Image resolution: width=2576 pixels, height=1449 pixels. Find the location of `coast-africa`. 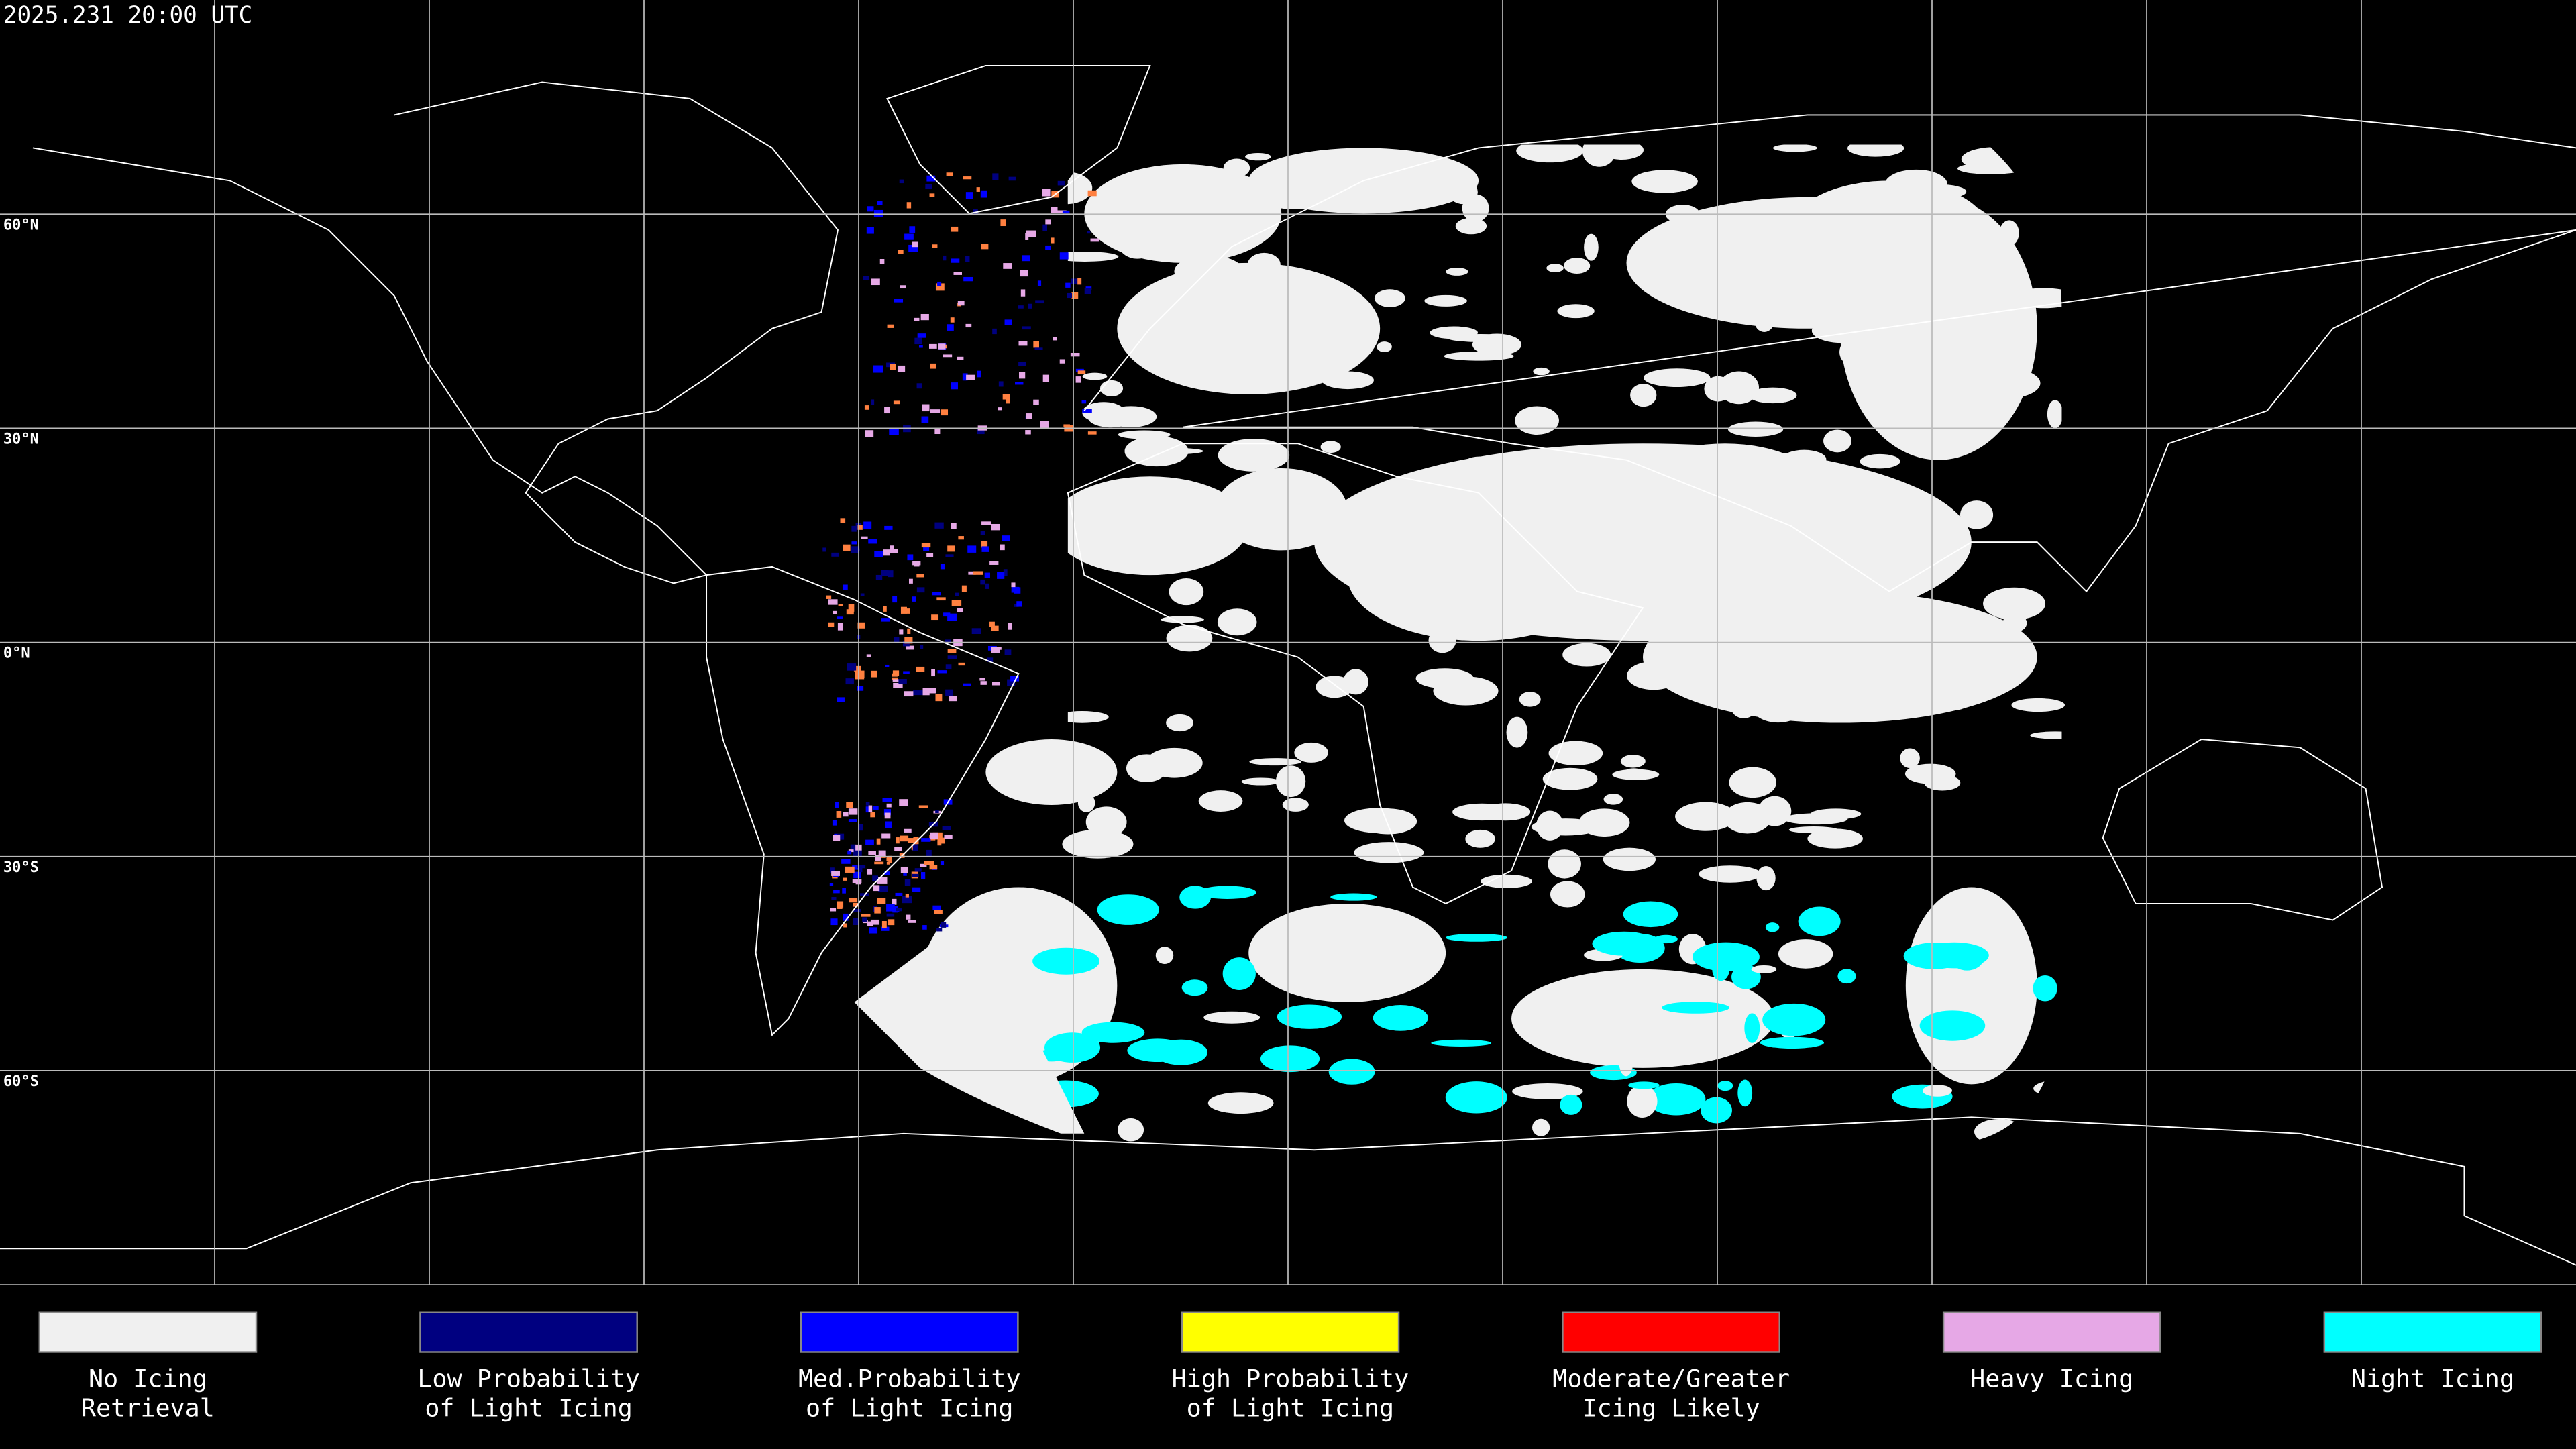

coast-africa is located at coordinates (1355, 674).